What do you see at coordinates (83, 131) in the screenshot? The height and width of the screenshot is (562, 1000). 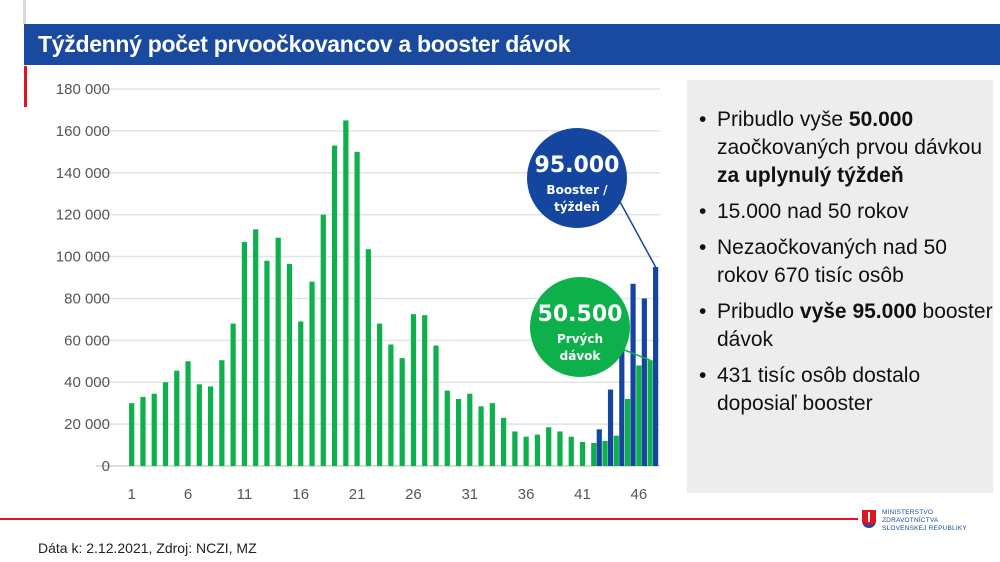 I see `y-tick-label: 160 000` at bounding box center [83, 131].